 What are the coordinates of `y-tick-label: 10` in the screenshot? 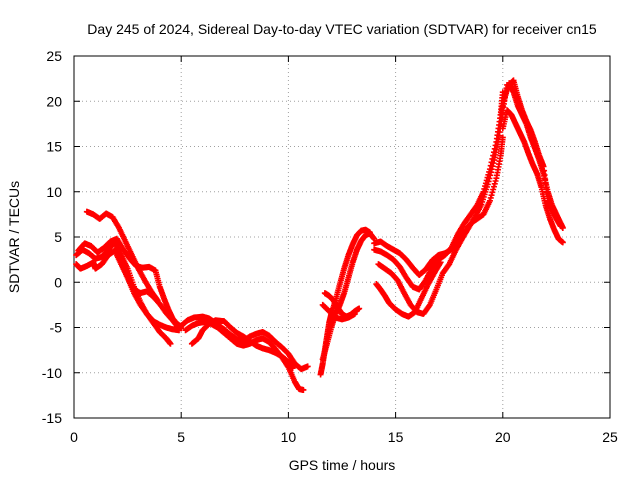 It's located at (54, 192).